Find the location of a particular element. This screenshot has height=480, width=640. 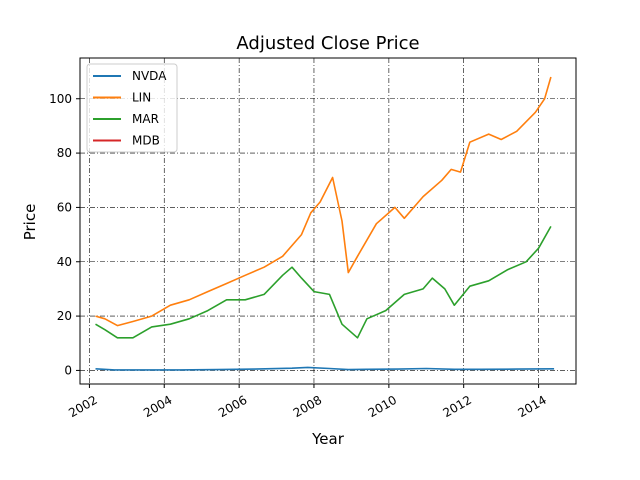

x-tick-label: 2014 is located at coordinates (531, 406).